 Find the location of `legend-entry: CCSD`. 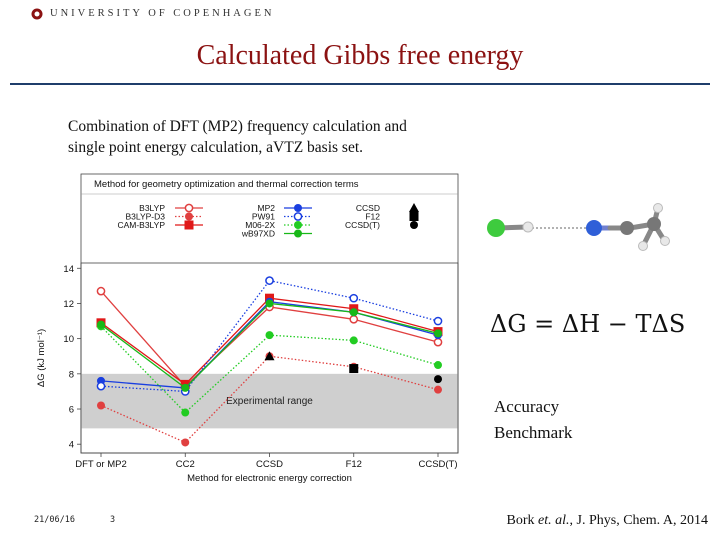

legend-entry: CCSD is located at coordinates (387, 208).